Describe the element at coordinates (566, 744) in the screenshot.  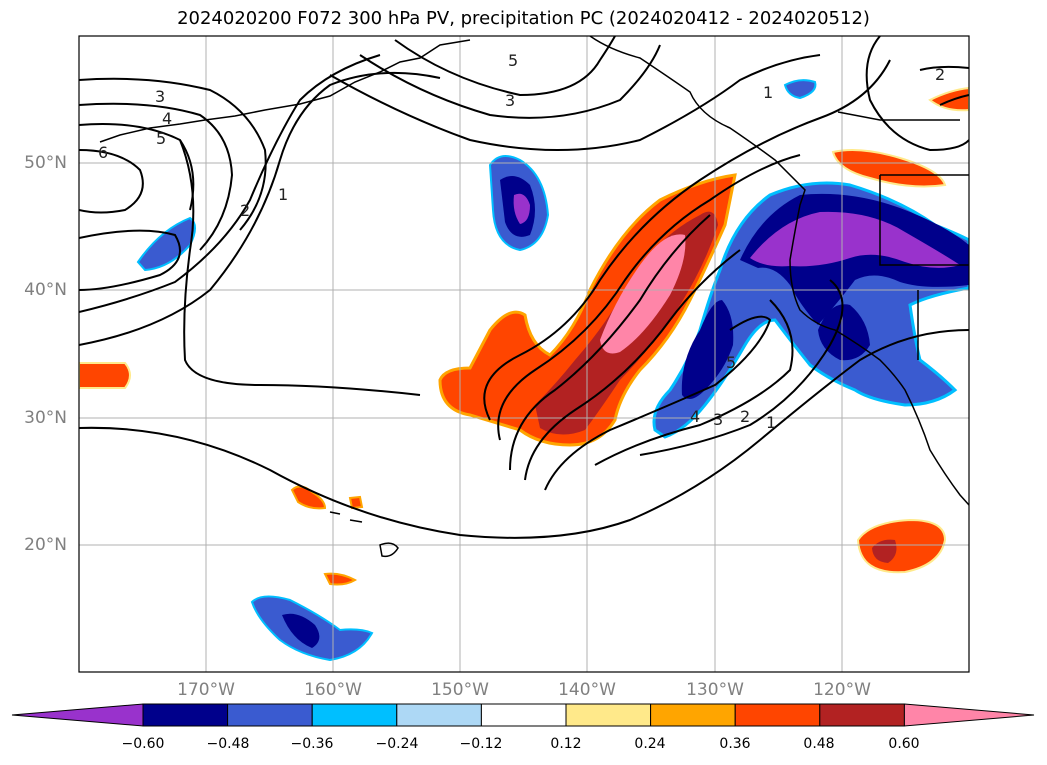
I see `colorbar-tick: 0.12` at that location.